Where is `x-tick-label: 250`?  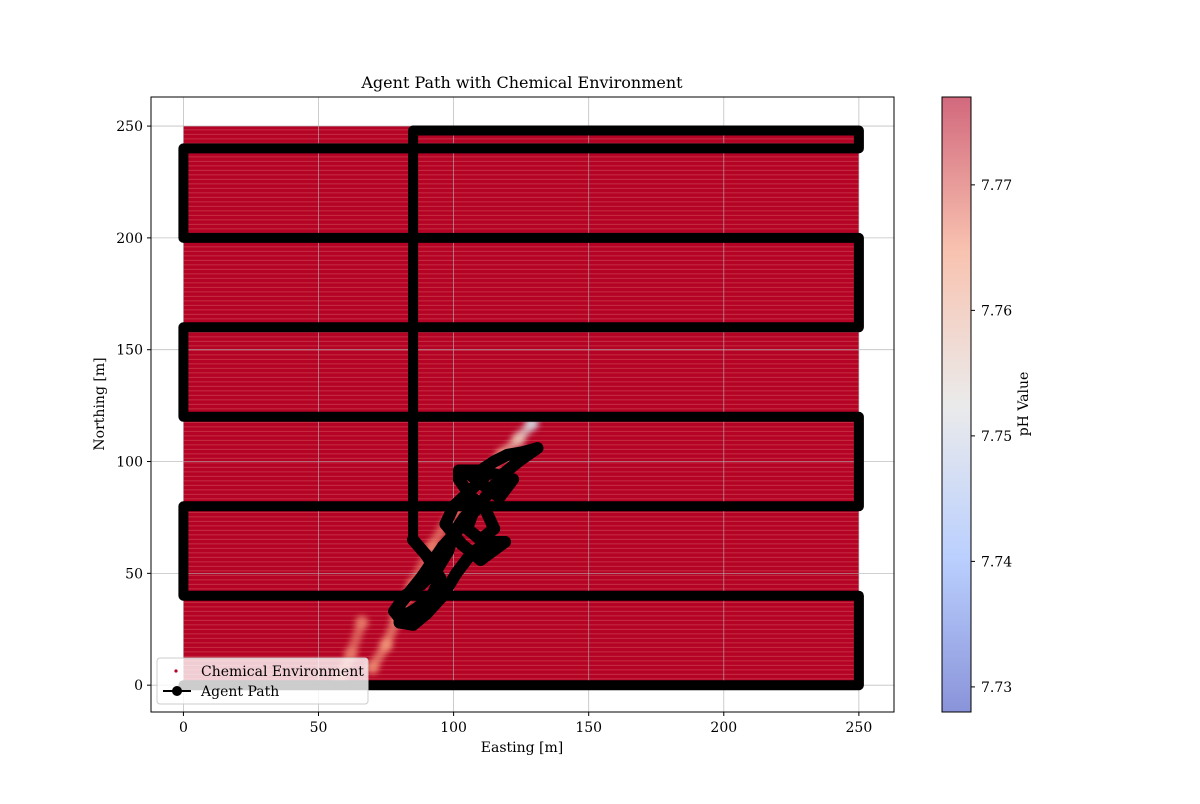 x-tick-label: 250 is located at coordinates (859, 728).